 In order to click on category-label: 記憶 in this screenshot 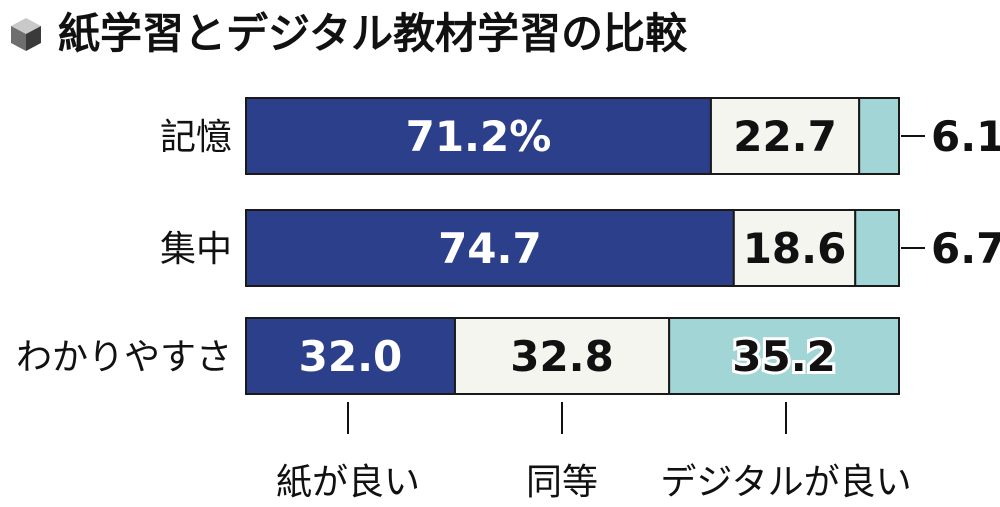, I will do `click(196, 137)`.